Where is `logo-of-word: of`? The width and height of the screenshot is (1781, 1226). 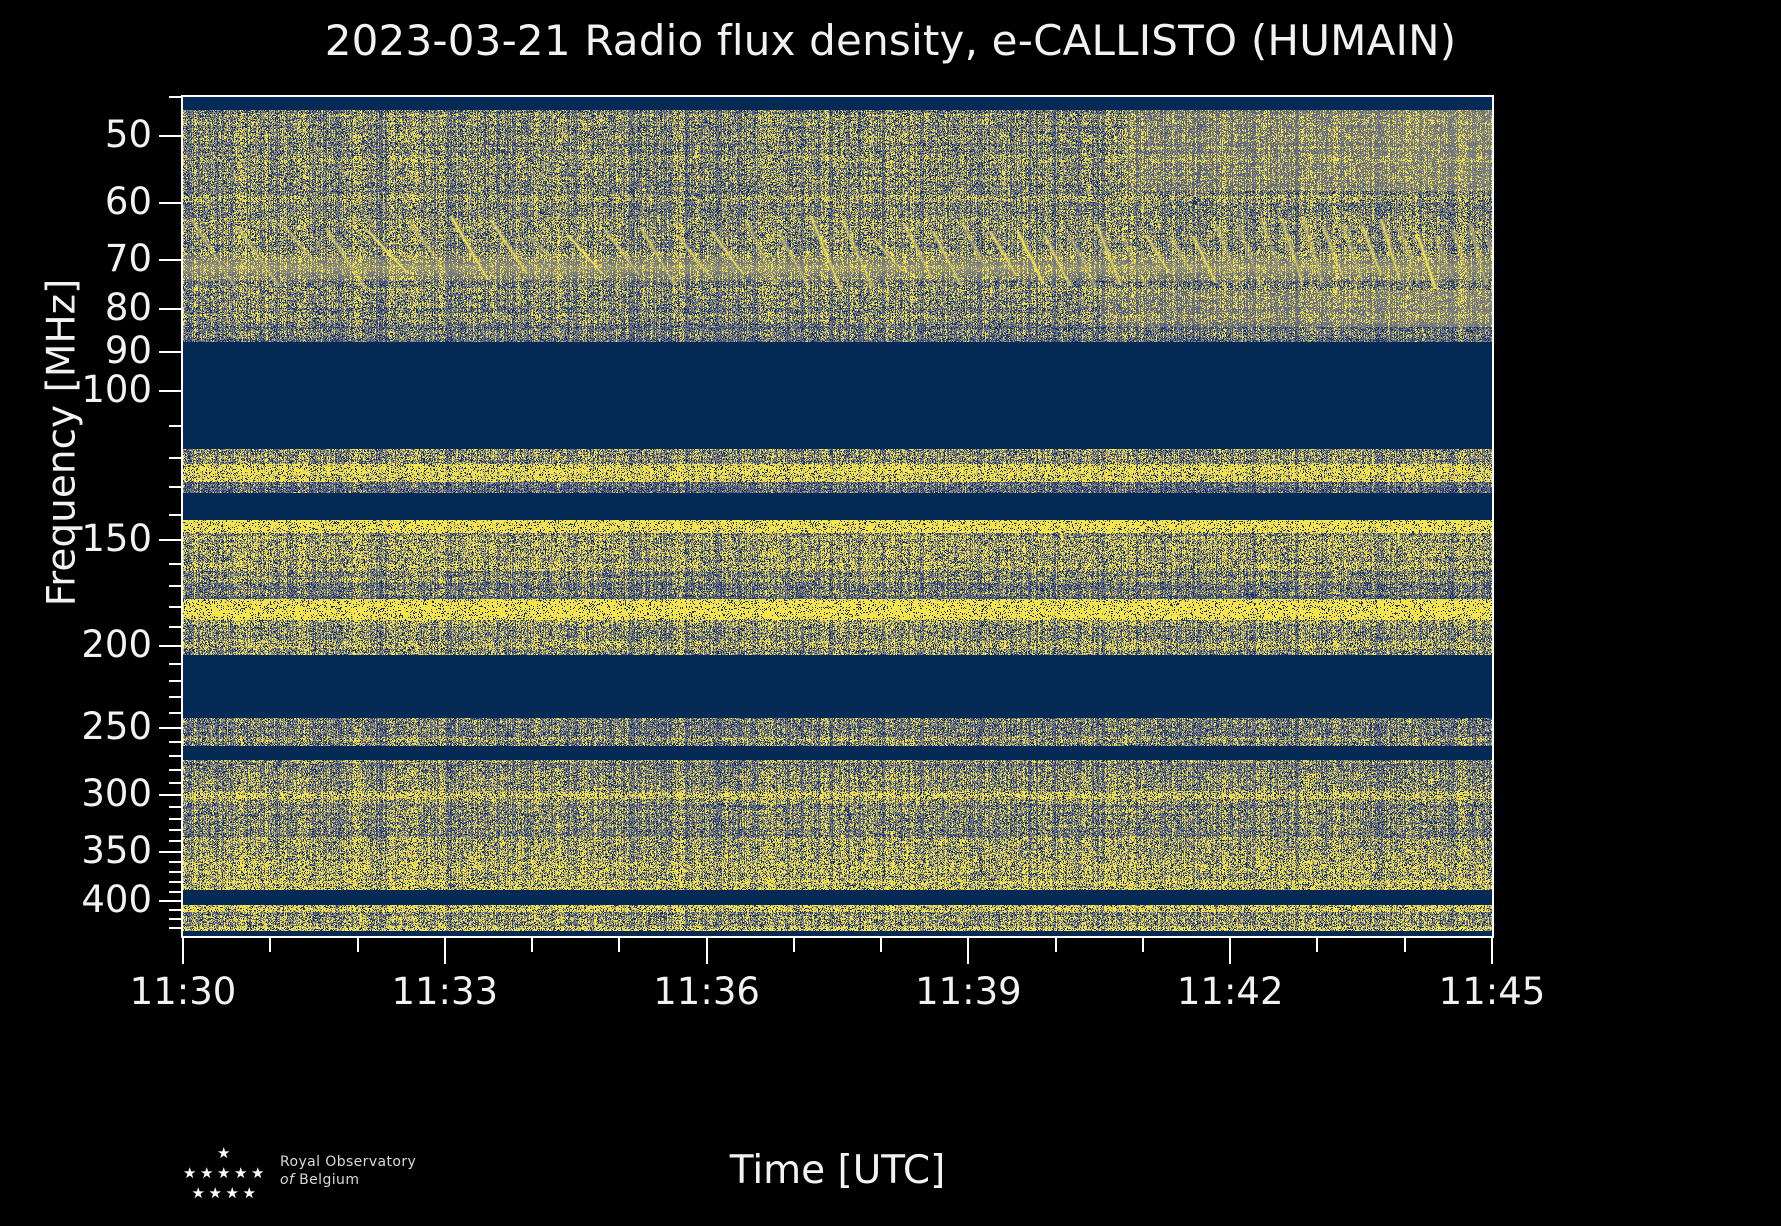 logo-of-word: of is located at coordinates (287, 1180).